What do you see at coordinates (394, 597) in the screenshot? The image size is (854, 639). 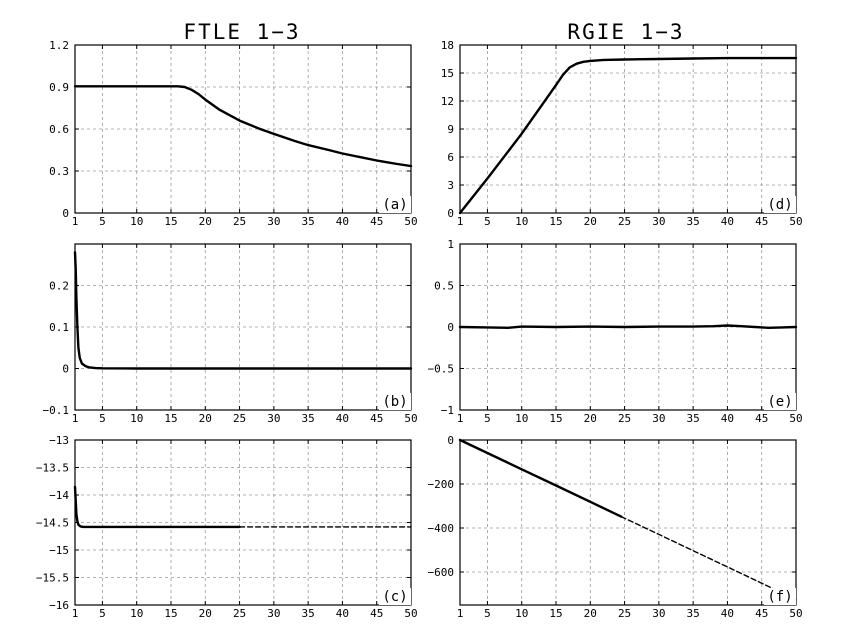 I see `panel-label: (c)` at bounding box center [394, 597].